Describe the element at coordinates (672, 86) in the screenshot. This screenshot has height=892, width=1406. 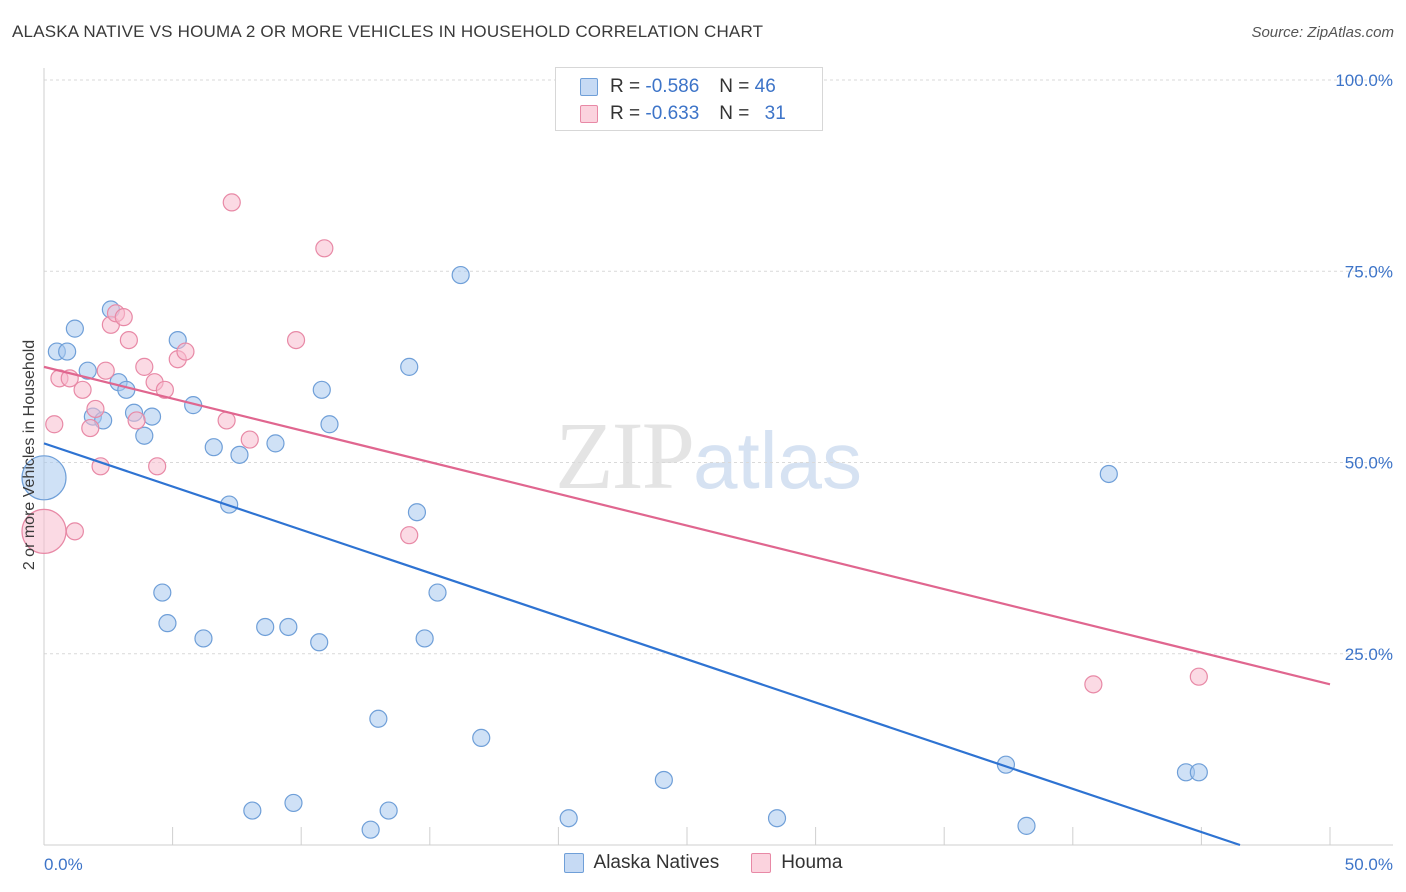
I see `legend-r-value: -0.586` at that location.